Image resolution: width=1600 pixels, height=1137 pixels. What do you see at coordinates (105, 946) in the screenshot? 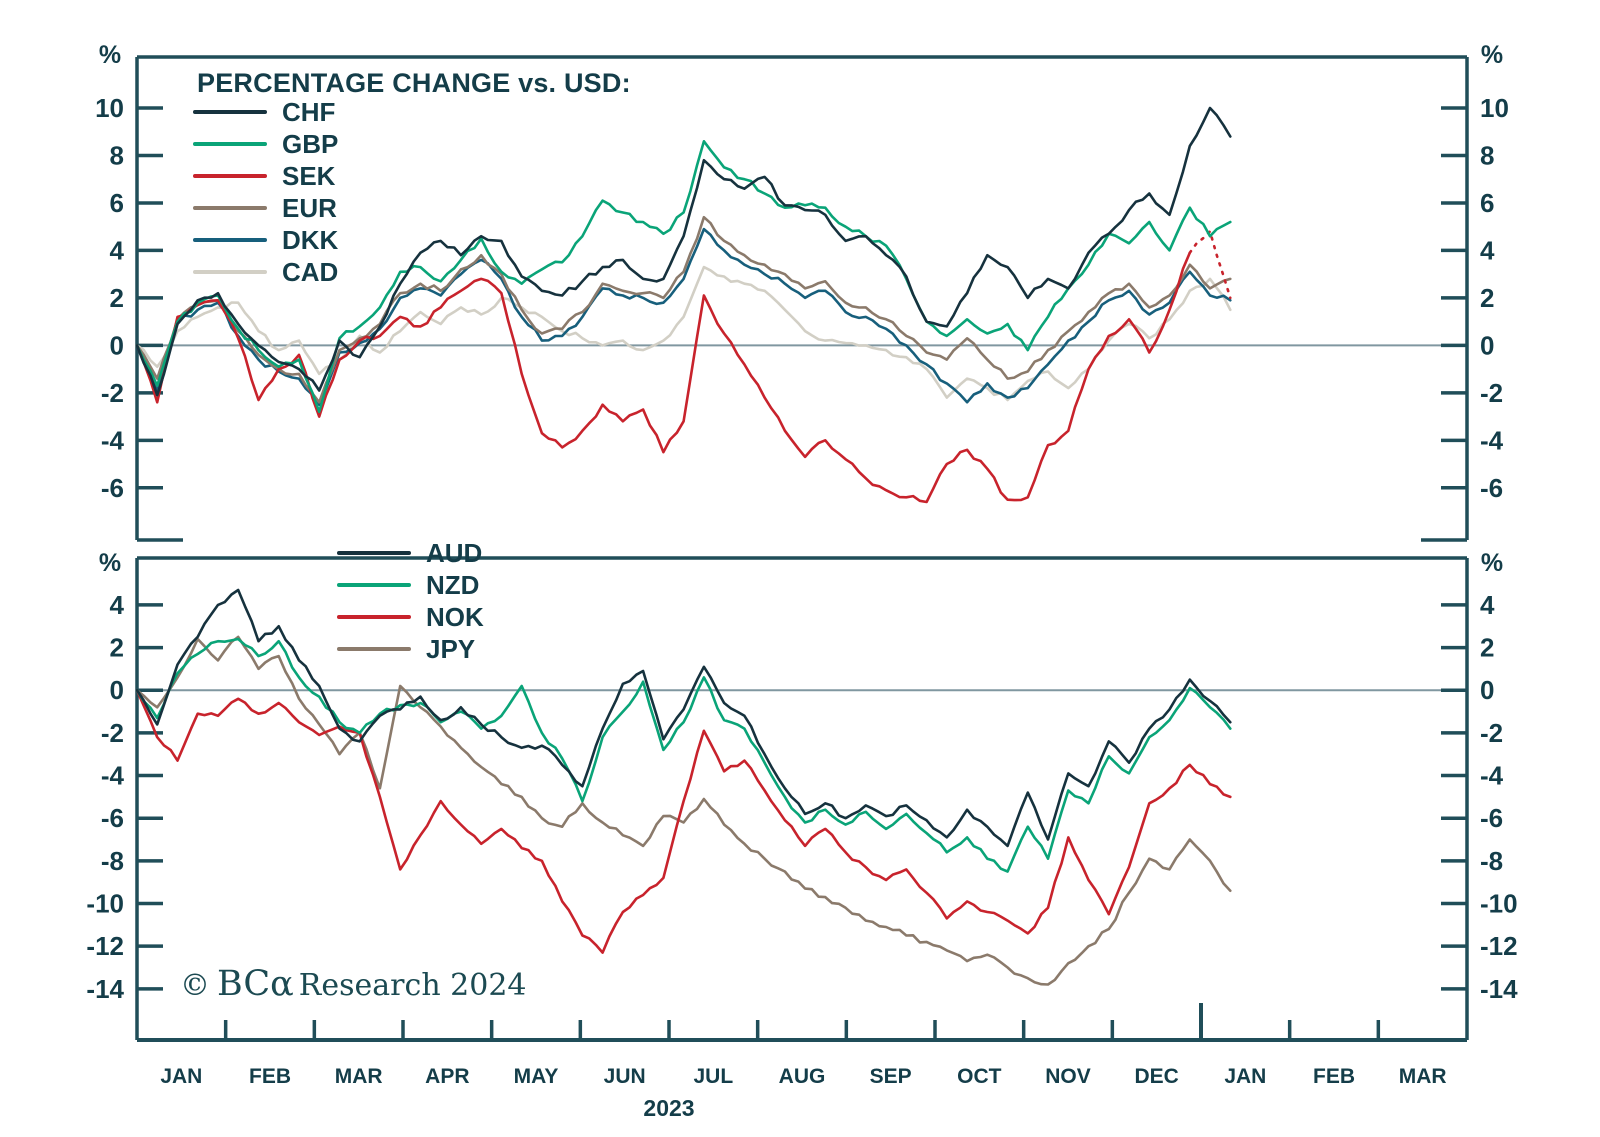
I see `y-tick-label-left: -12` at bounding box center [105, 946].